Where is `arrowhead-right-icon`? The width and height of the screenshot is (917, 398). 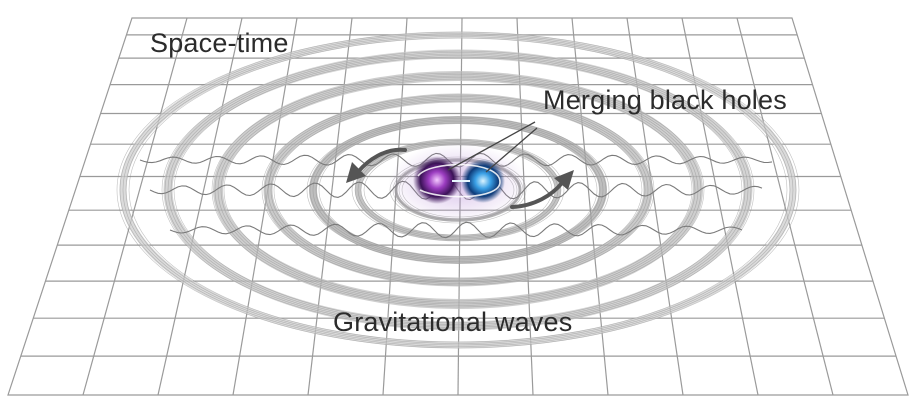 arrowhead-right-icon is located at coordinates (564, 180).